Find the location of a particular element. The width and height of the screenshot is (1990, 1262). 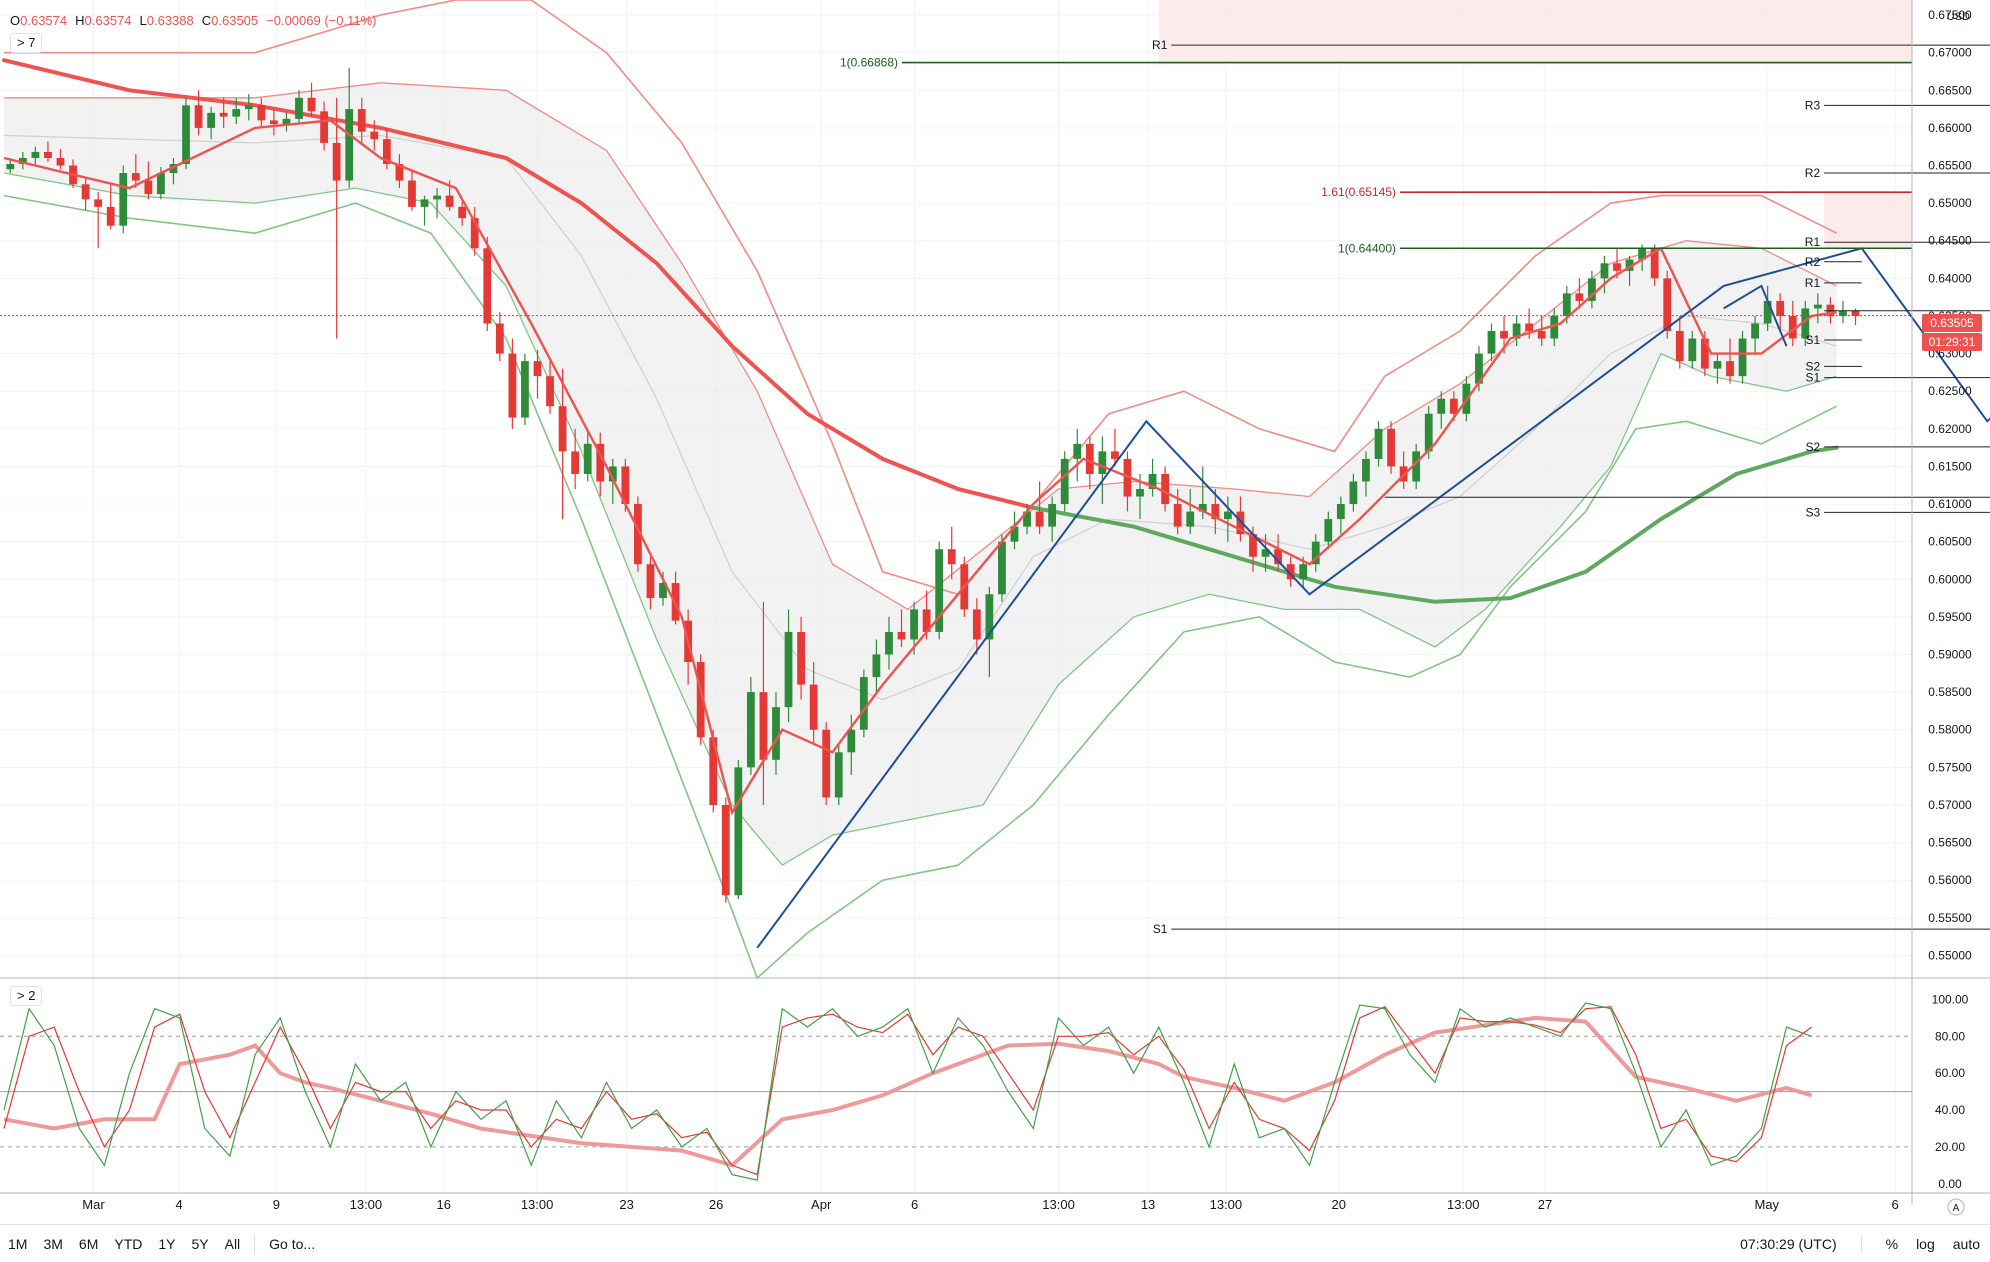

time-tick-label: 26 is located at coordinates (716, 1204).